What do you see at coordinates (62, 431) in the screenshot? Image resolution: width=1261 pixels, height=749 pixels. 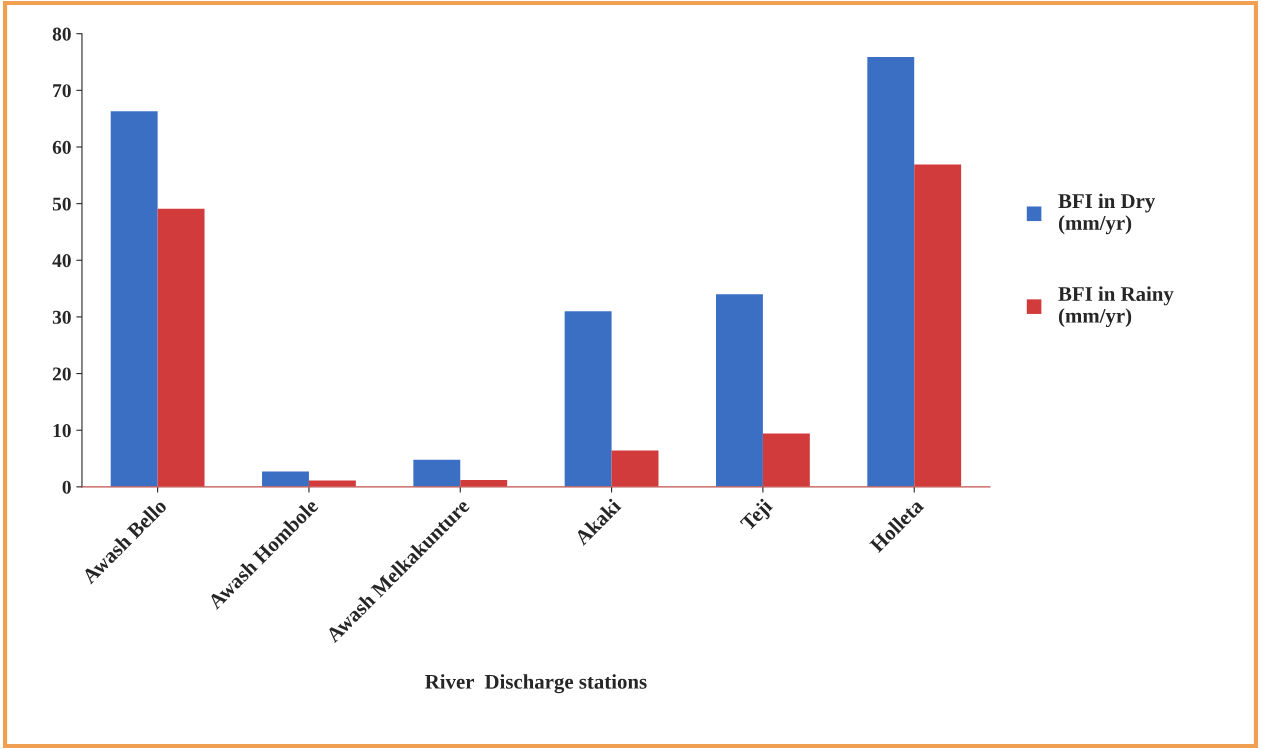 I see `y-tick-label: 10` at bounding box center [62, 431].